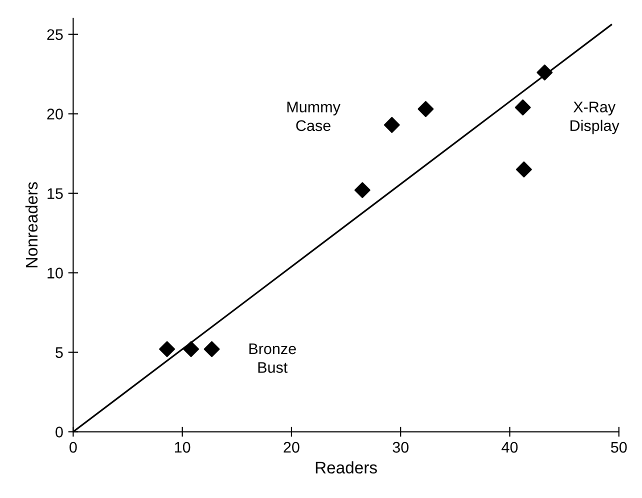 The height and width of the screenshot is (498, 642). What do you see at coordinates (182, 447) in the screenshot?
I see `x-tick-label: 10` at bounding box center [182, 447].